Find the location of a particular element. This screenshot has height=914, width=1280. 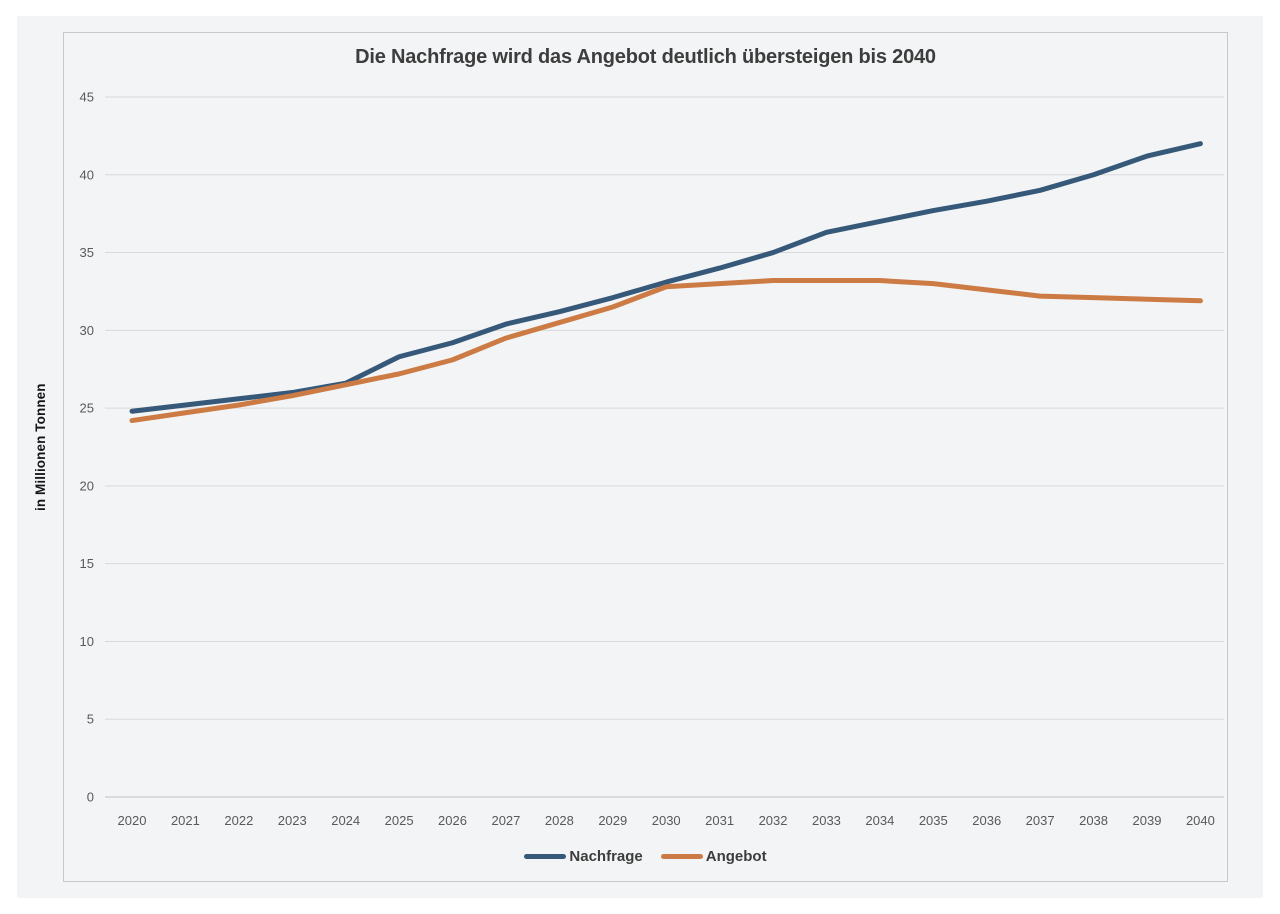

x-tick-label-2033: 2033 is located at coordinates (826, 820).